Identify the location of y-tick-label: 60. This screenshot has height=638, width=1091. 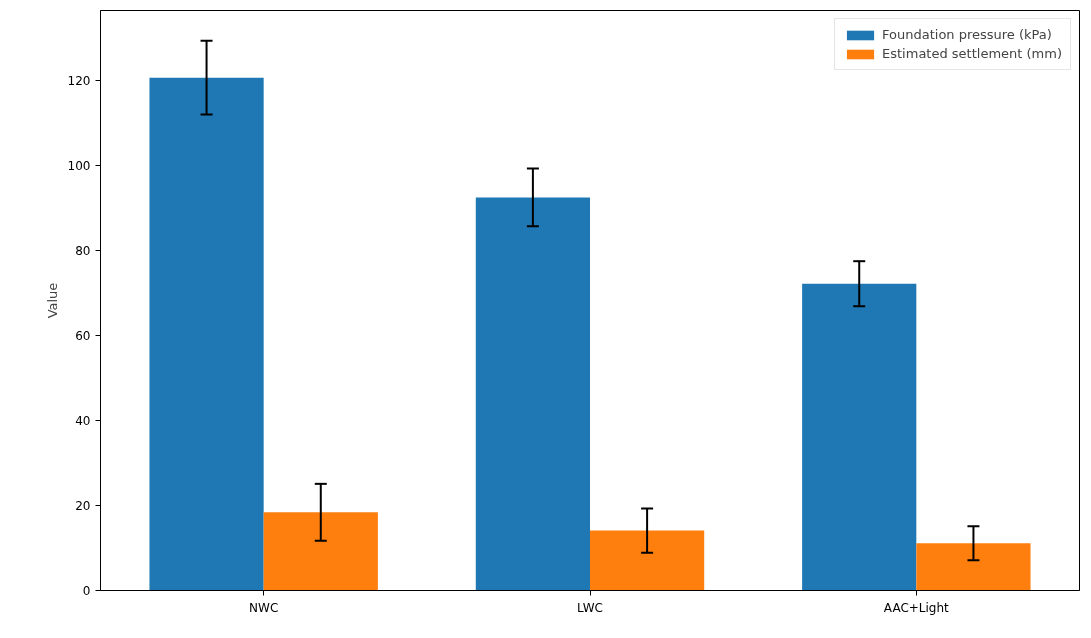
(83, 336).